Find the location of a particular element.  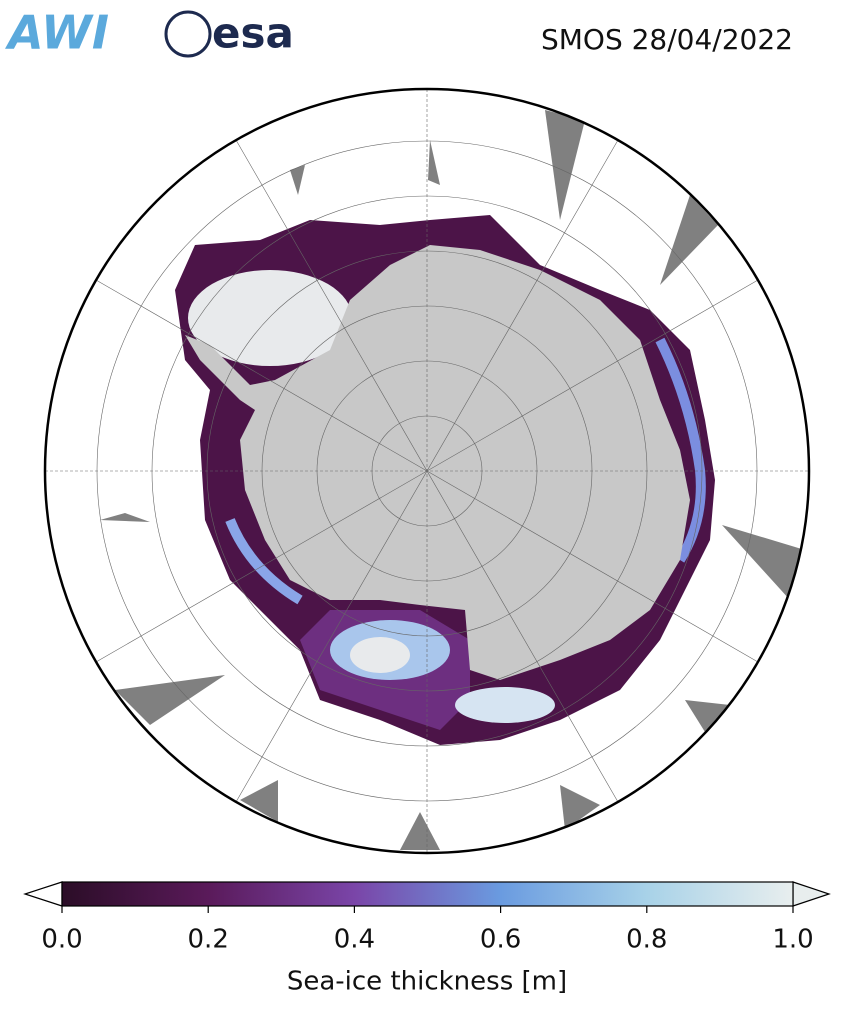

colorbar-tick-label: 0.0 is located at coordinates (61, 940).